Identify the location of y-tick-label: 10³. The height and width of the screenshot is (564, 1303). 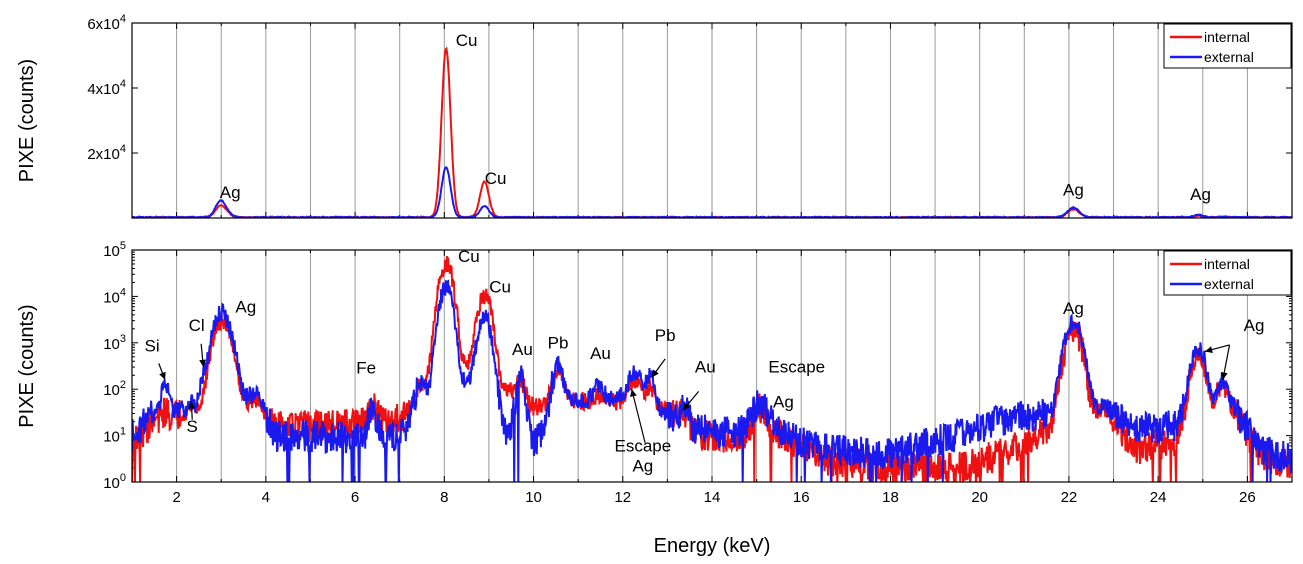
(114, 343).